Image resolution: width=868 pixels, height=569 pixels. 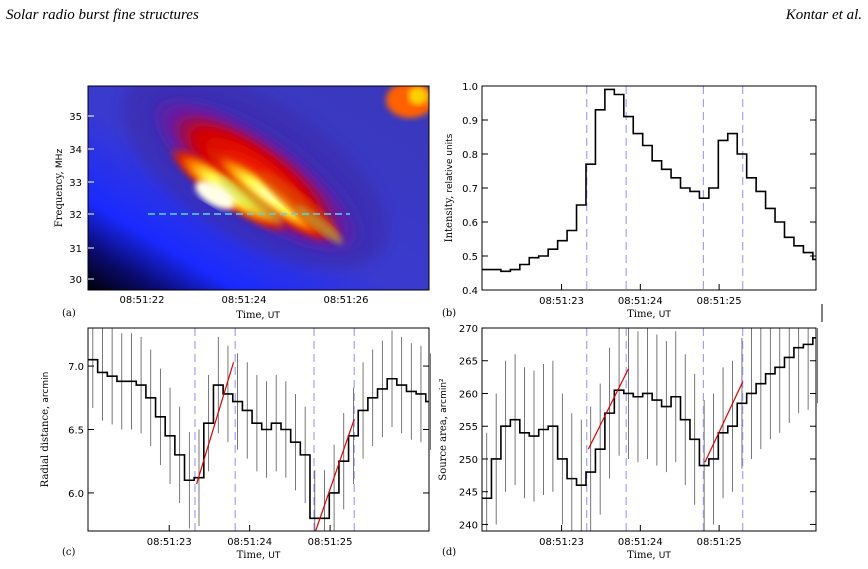 I want to click on panel-b-frame, so click(x=649, y=188).